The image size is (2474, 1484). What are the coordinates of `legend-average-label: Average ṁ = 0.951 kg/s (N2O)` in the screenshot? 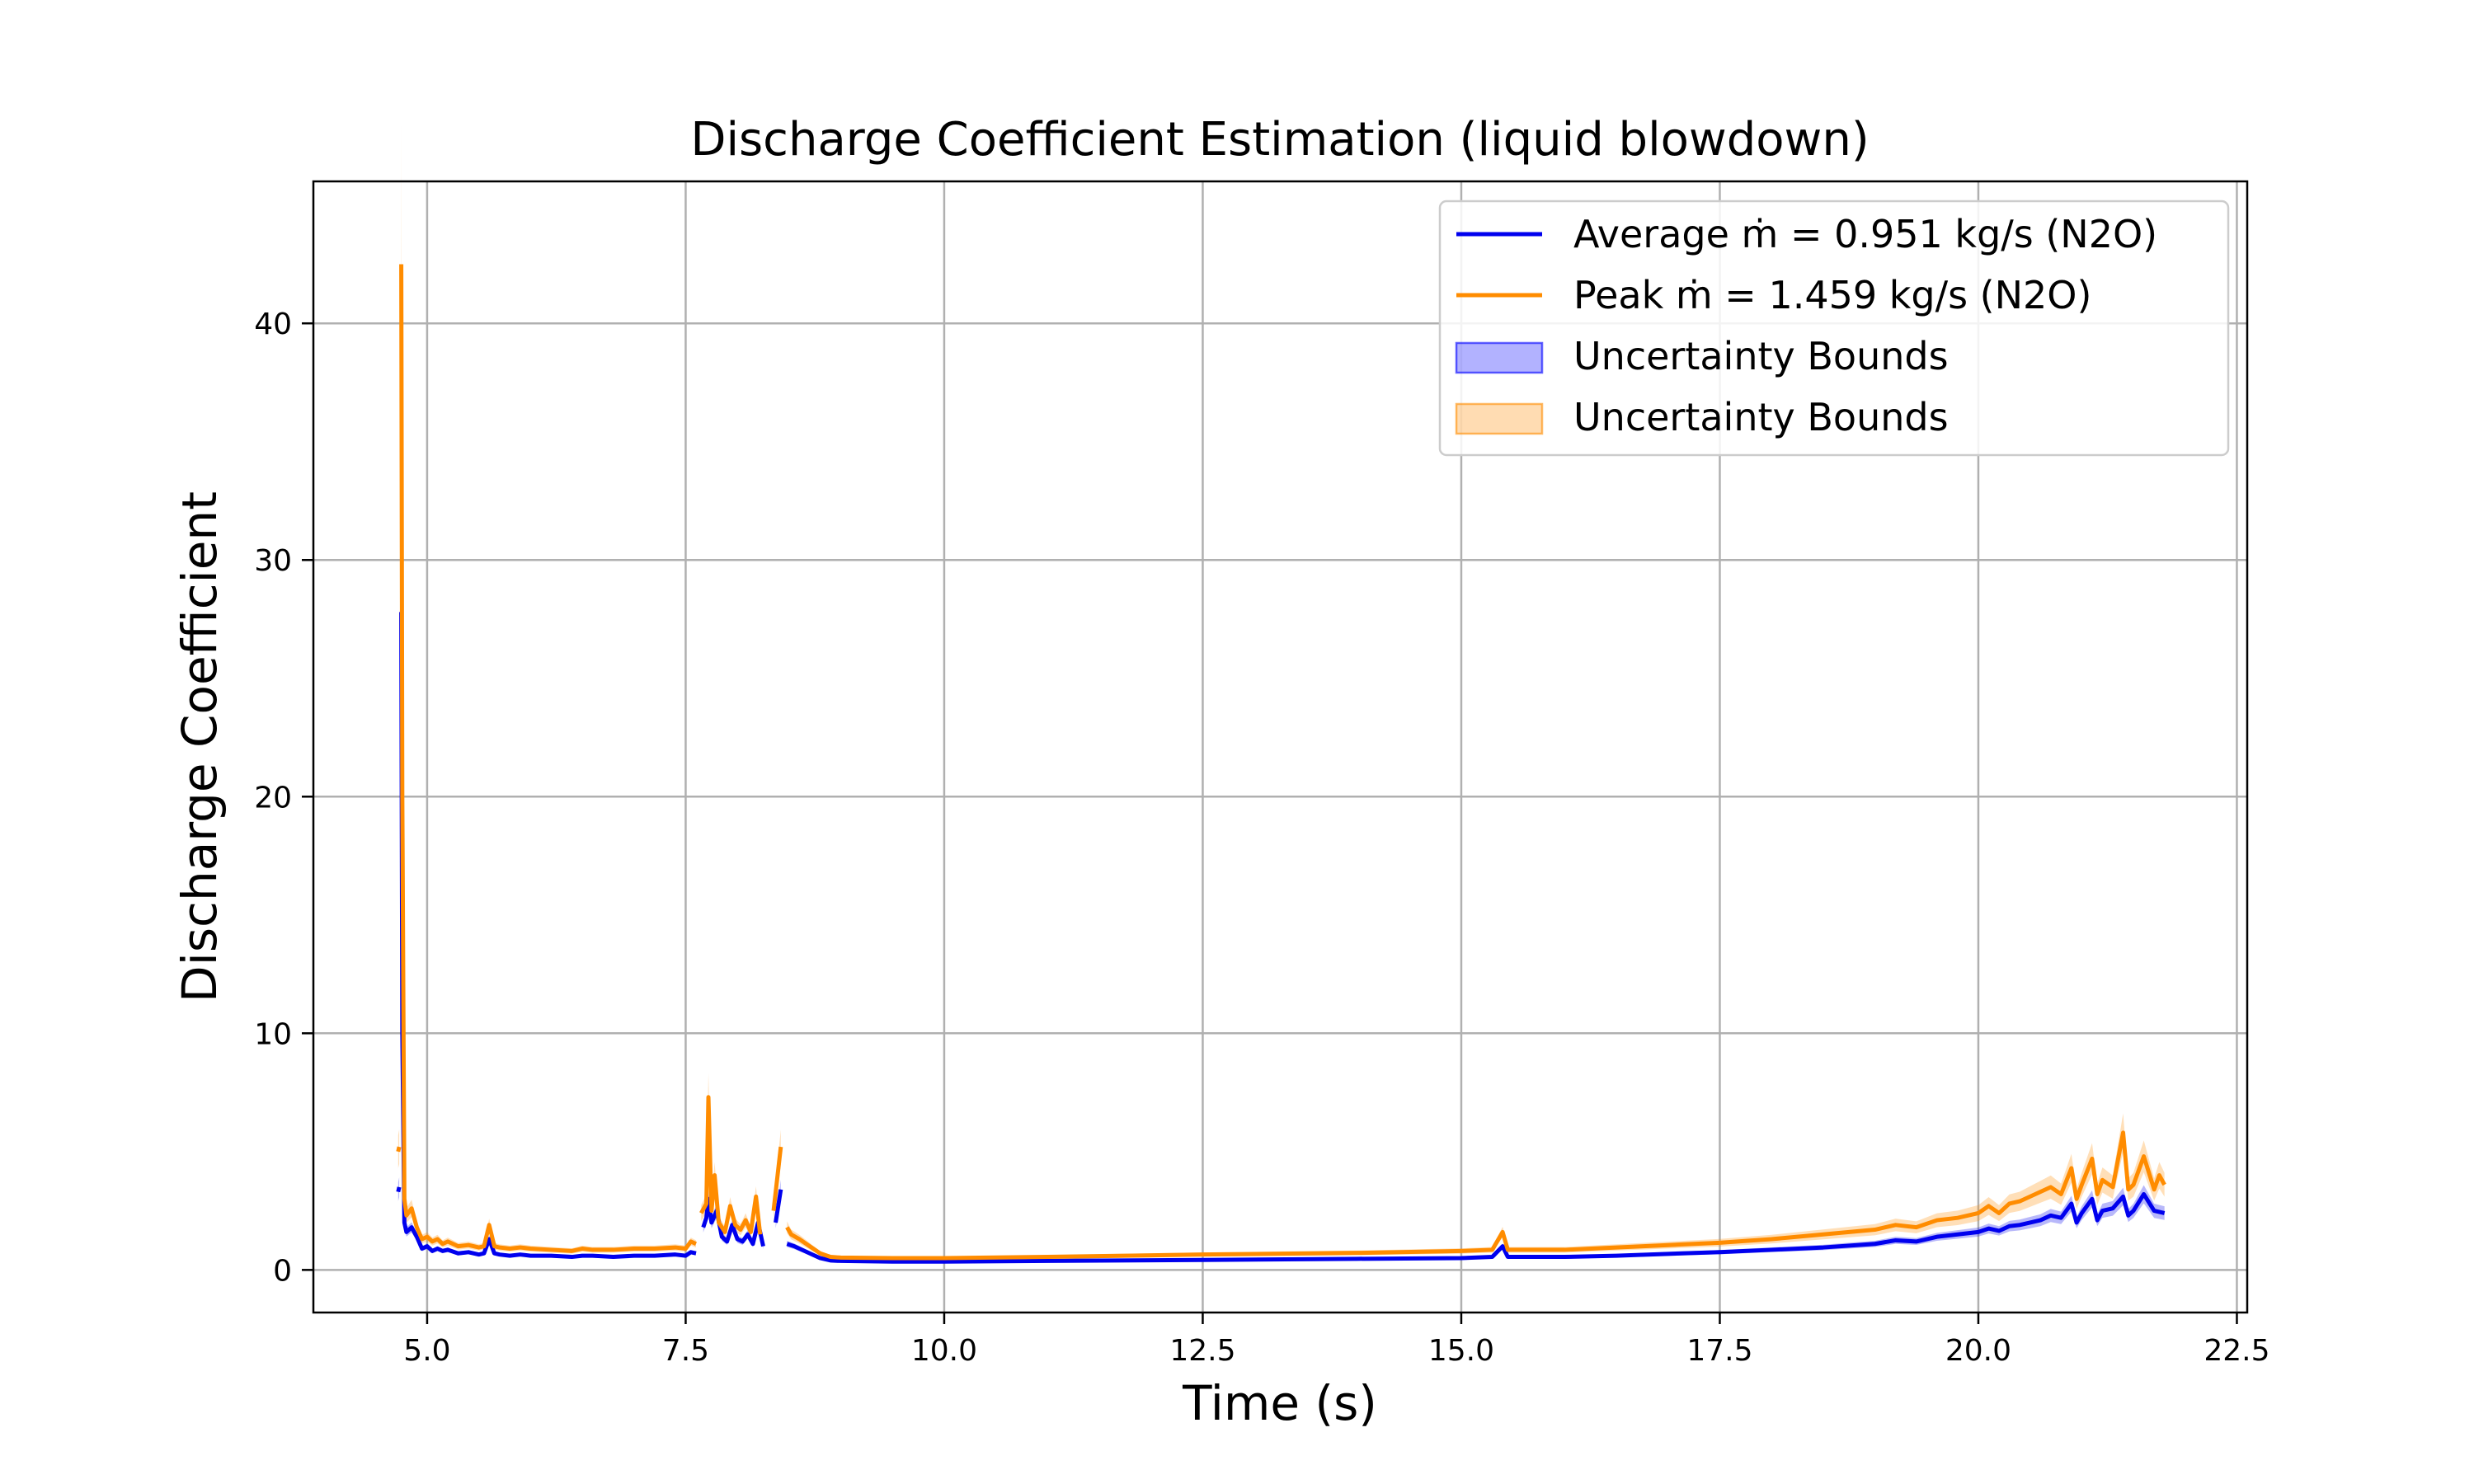 It's located at (1865, 234).